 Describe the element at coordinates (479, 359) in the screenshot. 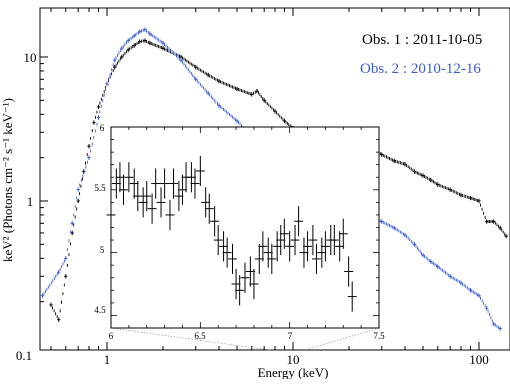

I see `x-tick-label-100: 100` at that location.